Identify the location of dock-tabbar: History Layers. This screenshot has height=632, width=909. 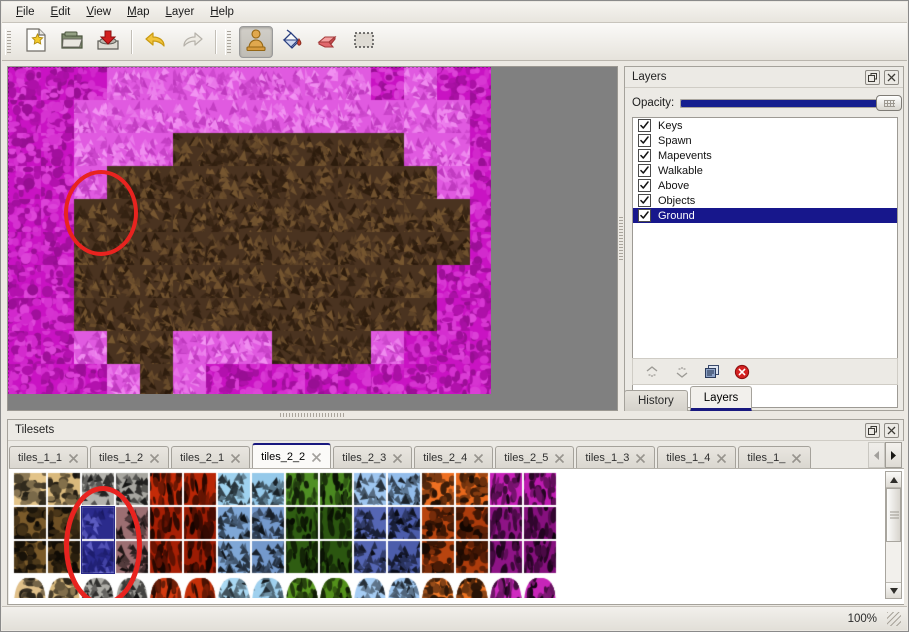
(764, 398).